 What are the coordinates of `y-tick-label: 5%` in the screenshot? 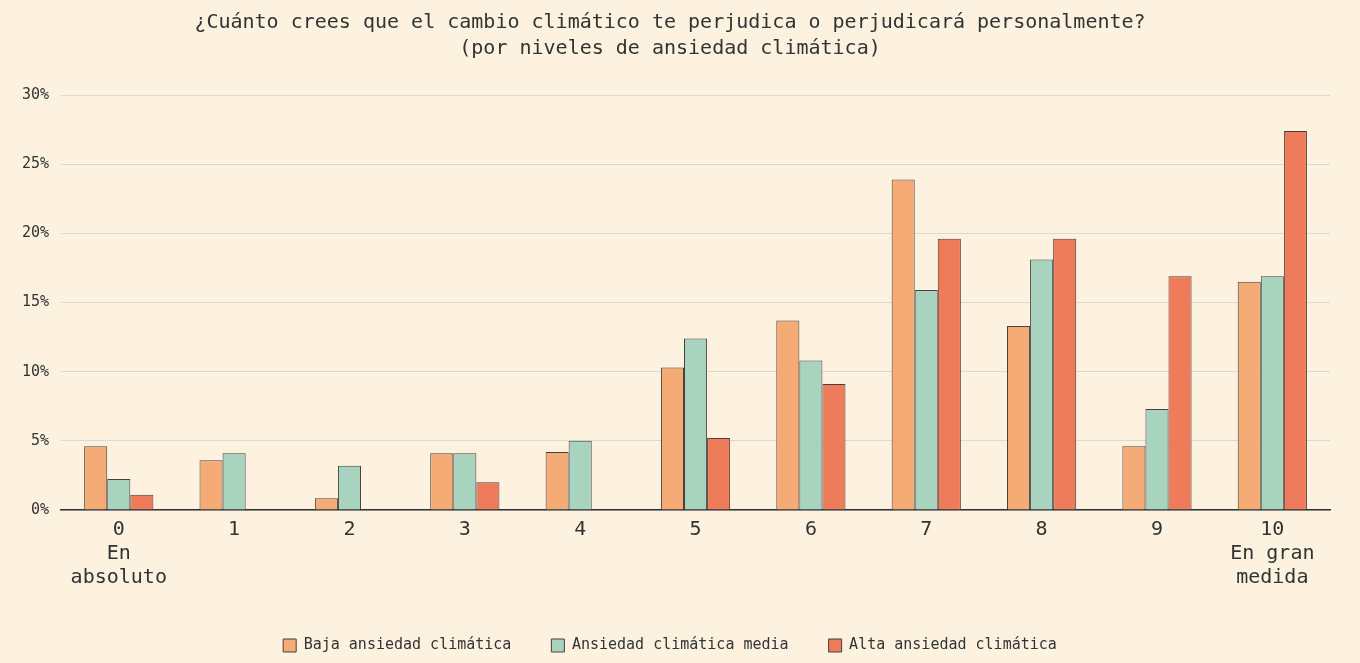 It's located at (40, 439).